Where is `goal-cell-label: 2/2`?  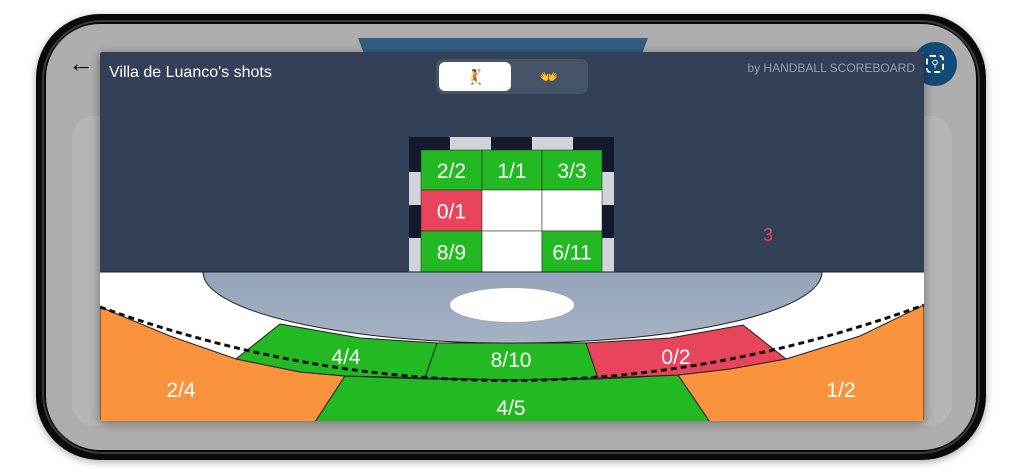
goal-cell-label: 2/2 is located at coordinates (451, 171).